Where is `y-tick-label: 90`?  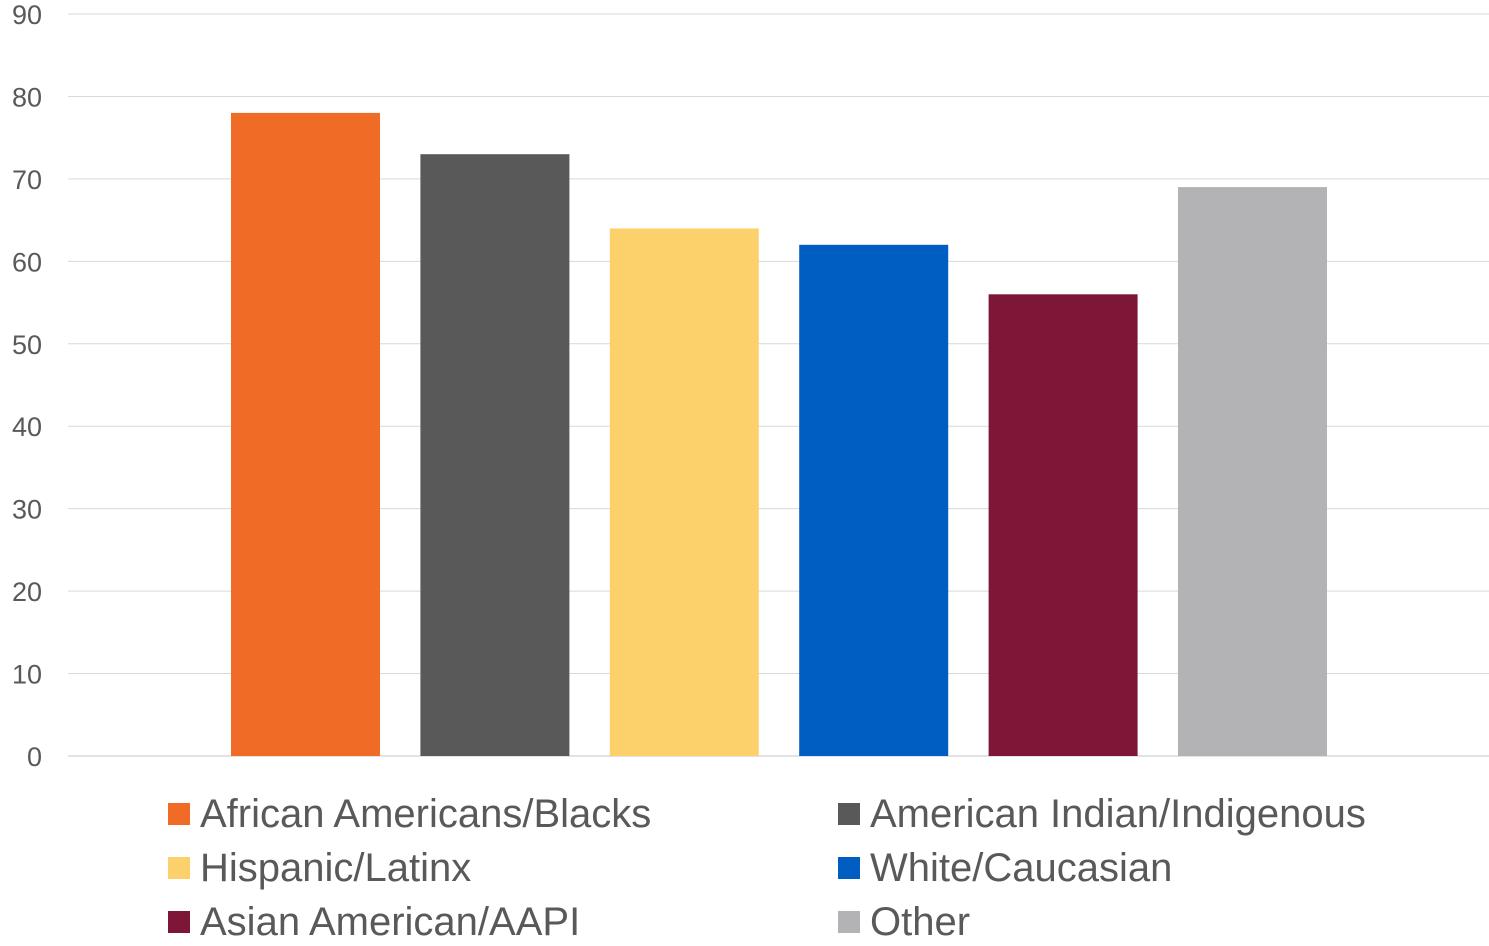
y-tick-label: 90 is located at coordinates (27, 15).